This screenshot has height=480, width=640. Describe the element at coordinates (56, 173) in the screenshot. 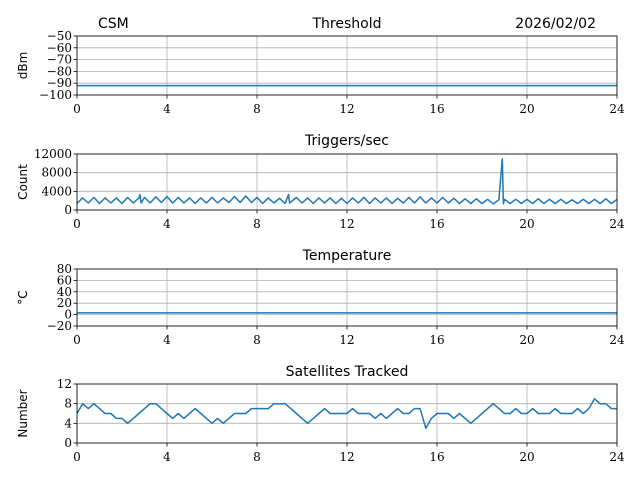

I see `y-tick-label: 8000` at that location.